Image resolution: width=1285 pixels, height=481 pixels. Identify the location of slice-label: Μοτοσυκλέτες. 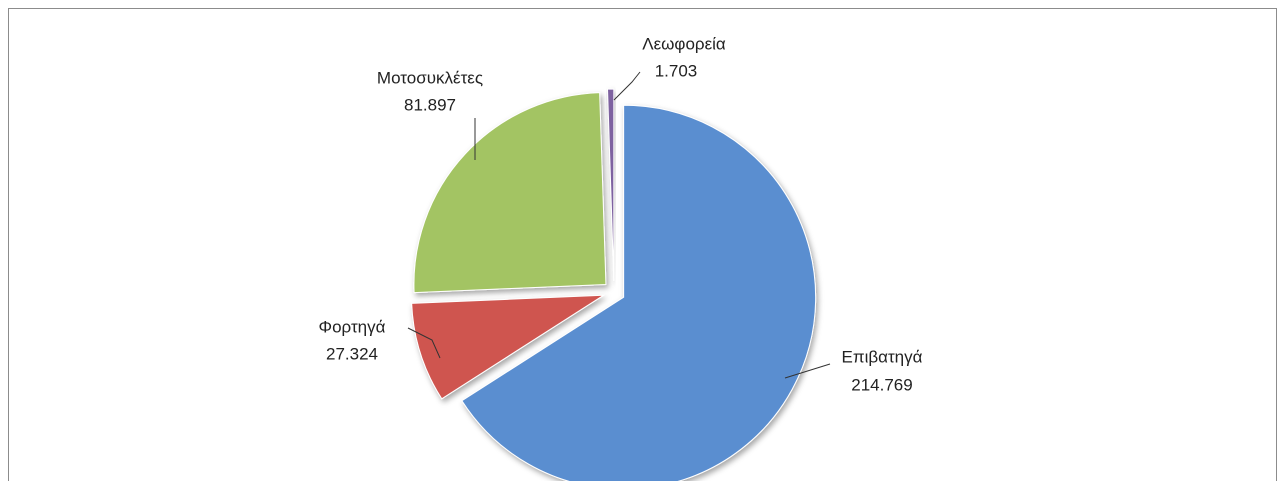
(430, 77).